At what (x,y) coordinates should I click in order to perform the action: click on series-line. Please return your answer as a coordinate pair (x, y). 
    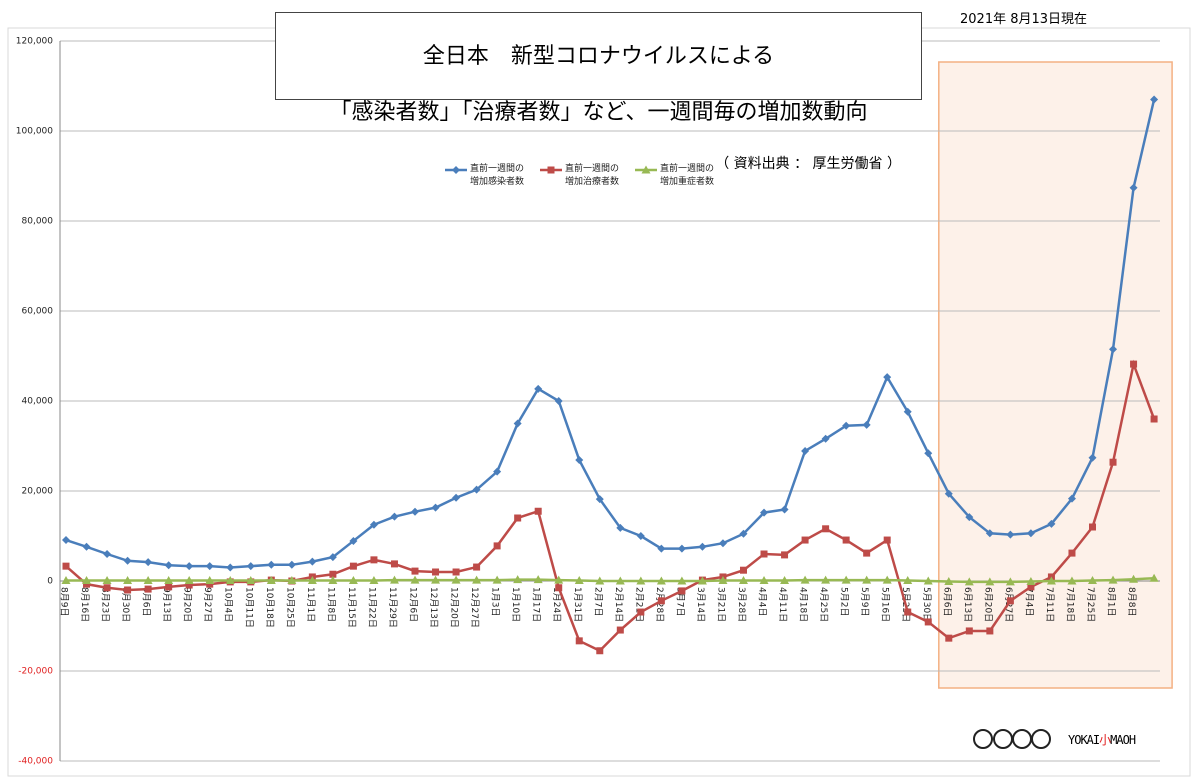
    Looking at the image, I should click on (610, 580).